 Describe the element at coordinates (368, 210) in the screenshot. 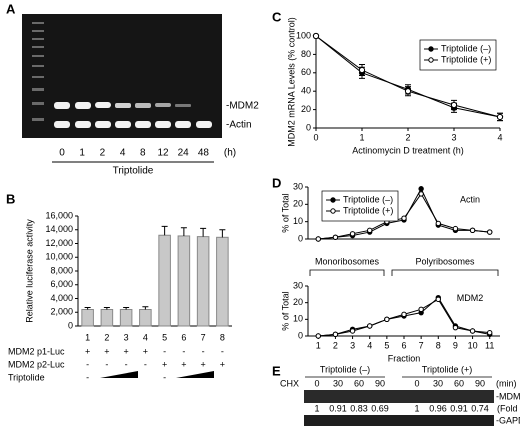

I see `legend-label: Triptolide (+)` at that location.